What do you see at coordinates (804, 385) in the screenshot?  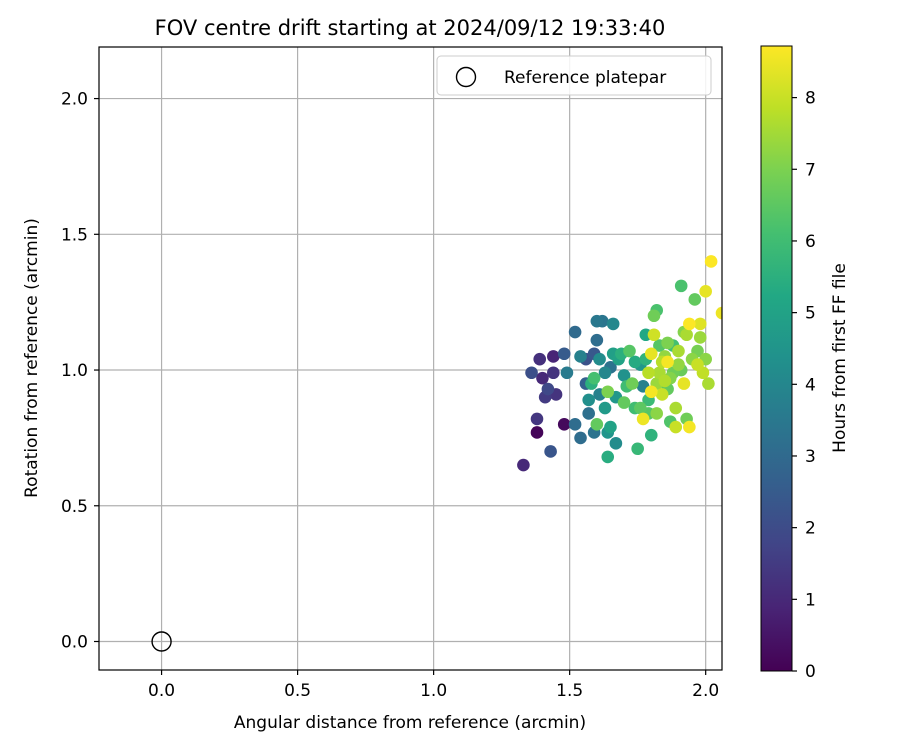 I see `colorbar-ticks: 0 1 2 3 4 5 6 7 8` at bounding box center [804, 385].